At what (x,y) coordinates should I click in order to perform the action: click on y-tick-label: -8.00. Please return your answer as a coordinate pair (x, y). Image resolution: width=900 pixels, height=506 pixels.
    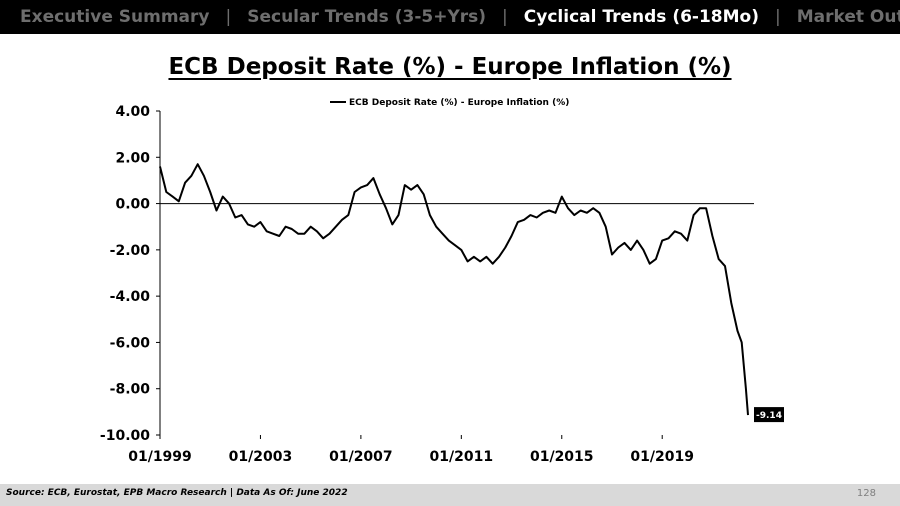
    Looking at the image, I should click on (130, 390).